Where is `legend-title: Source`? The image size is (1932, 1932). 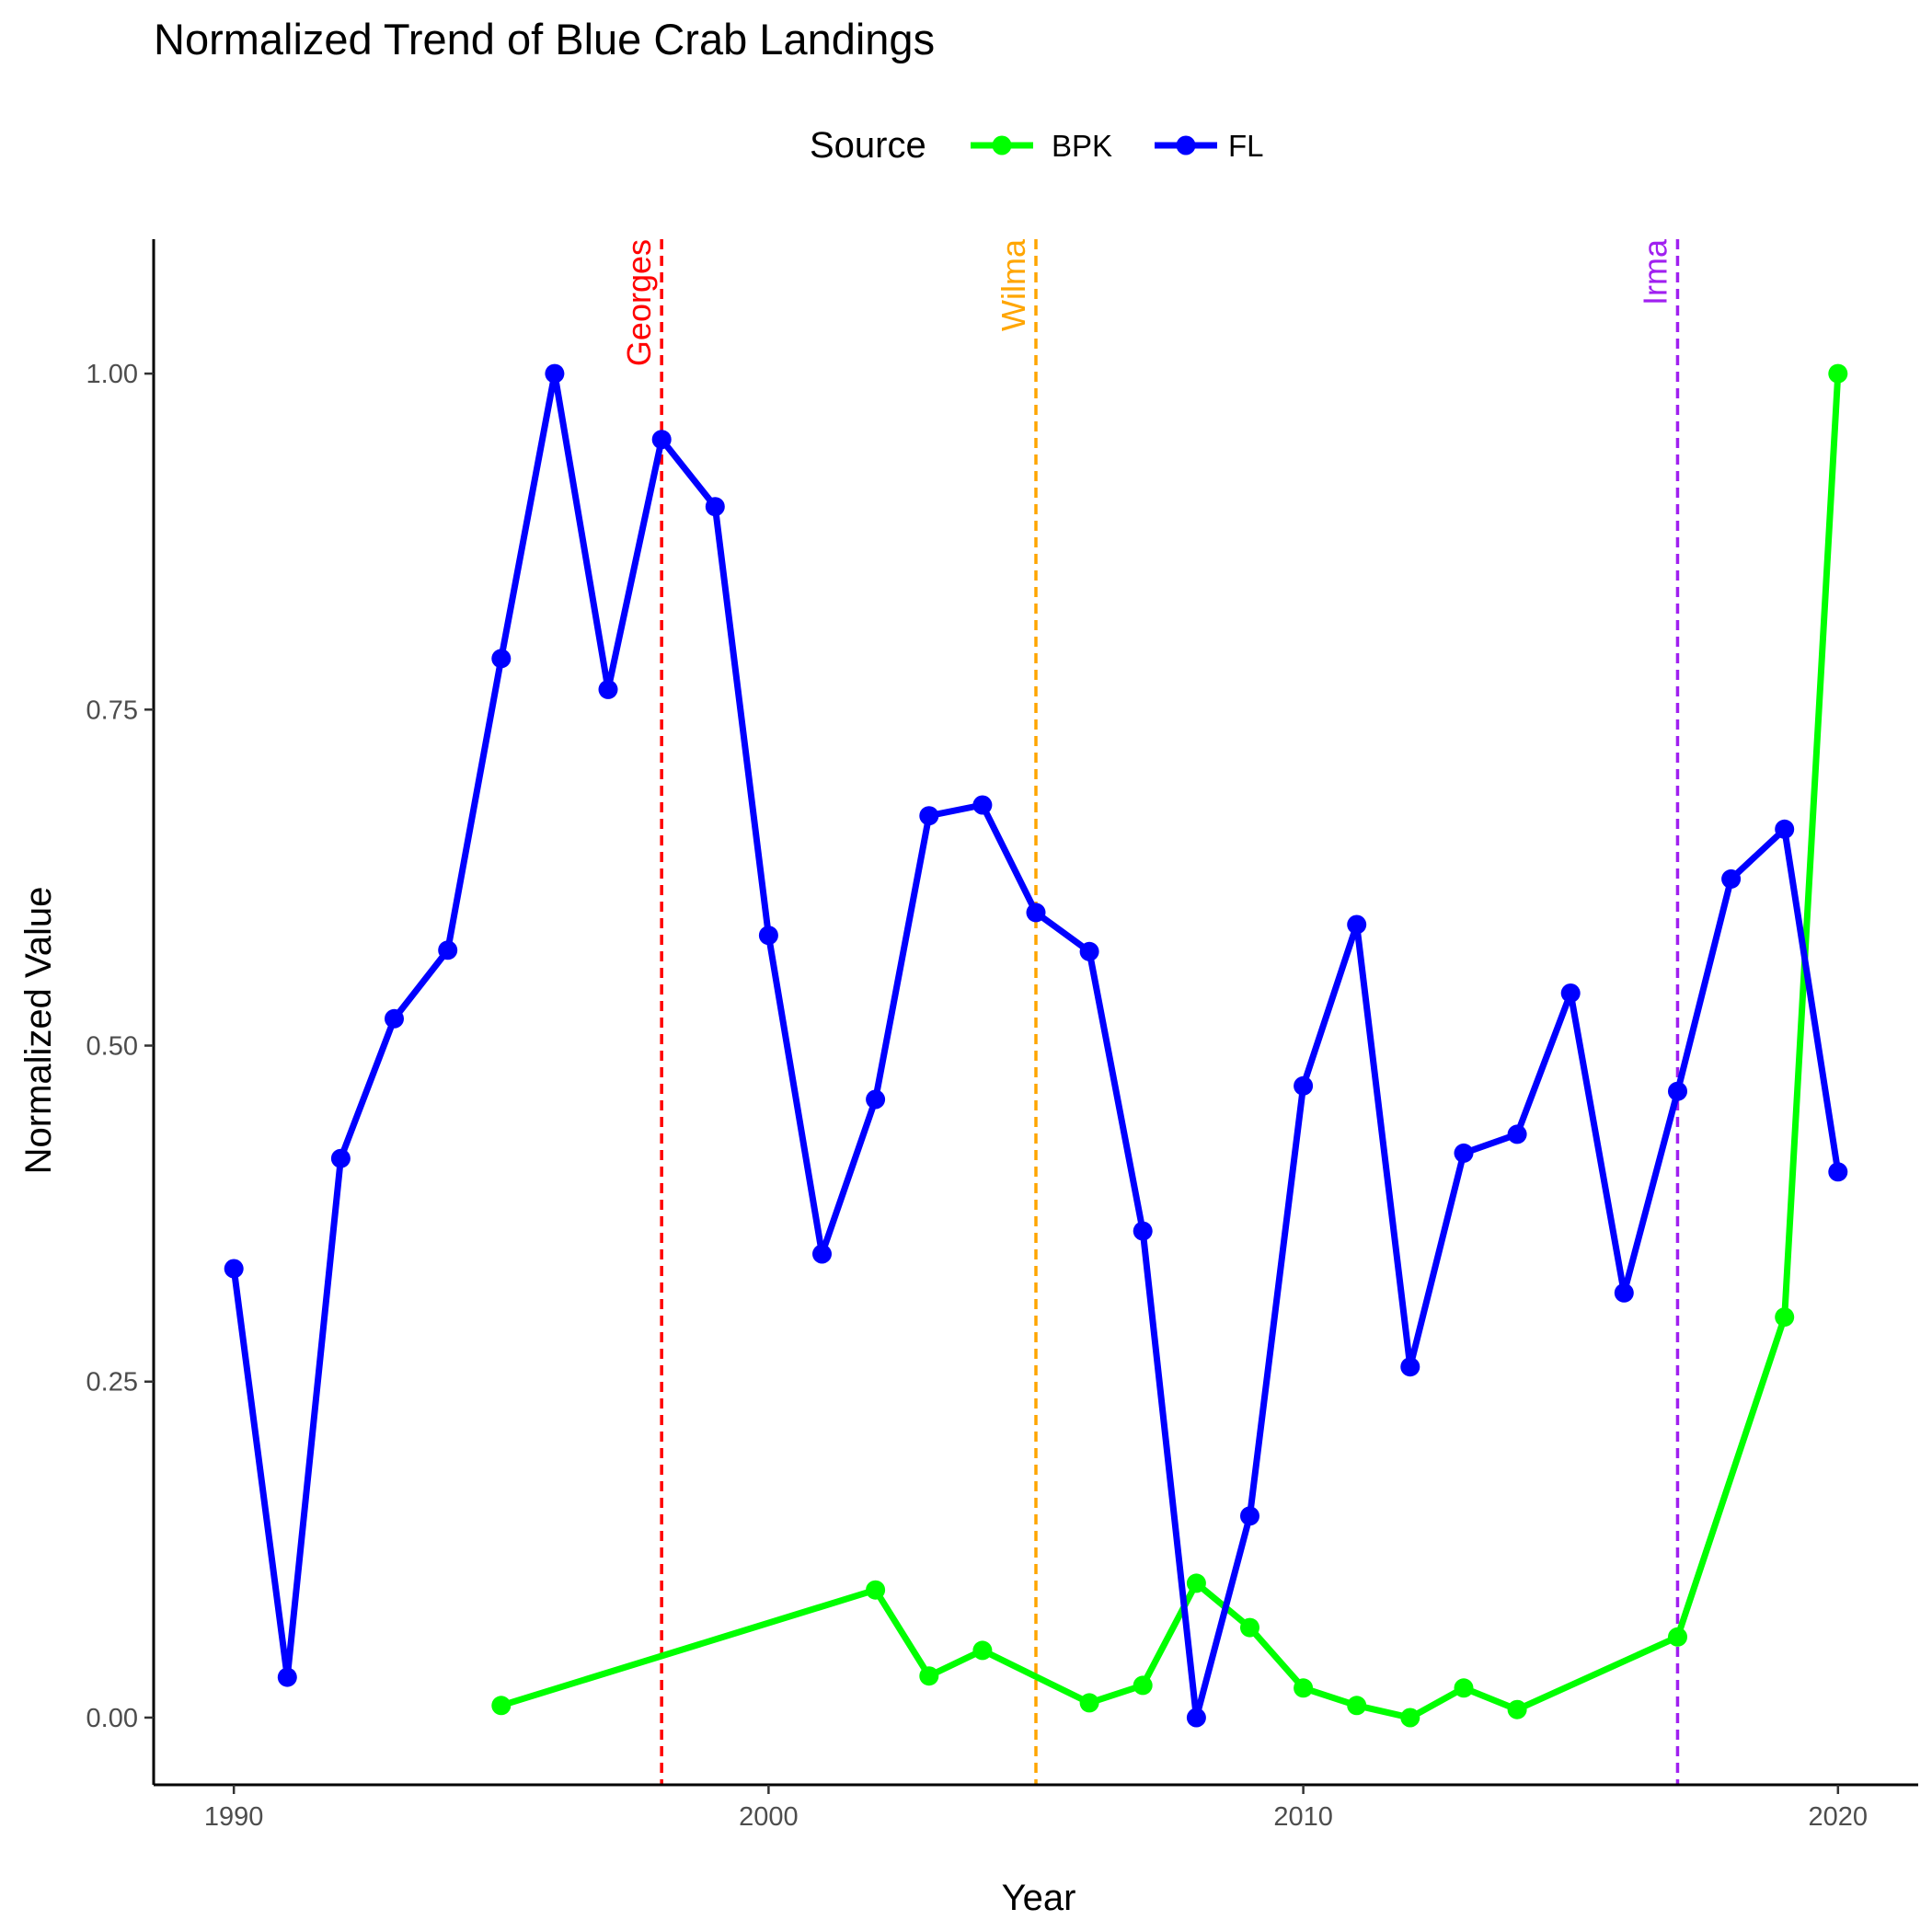 legend-title: Source is located at coordinates (868, 145).